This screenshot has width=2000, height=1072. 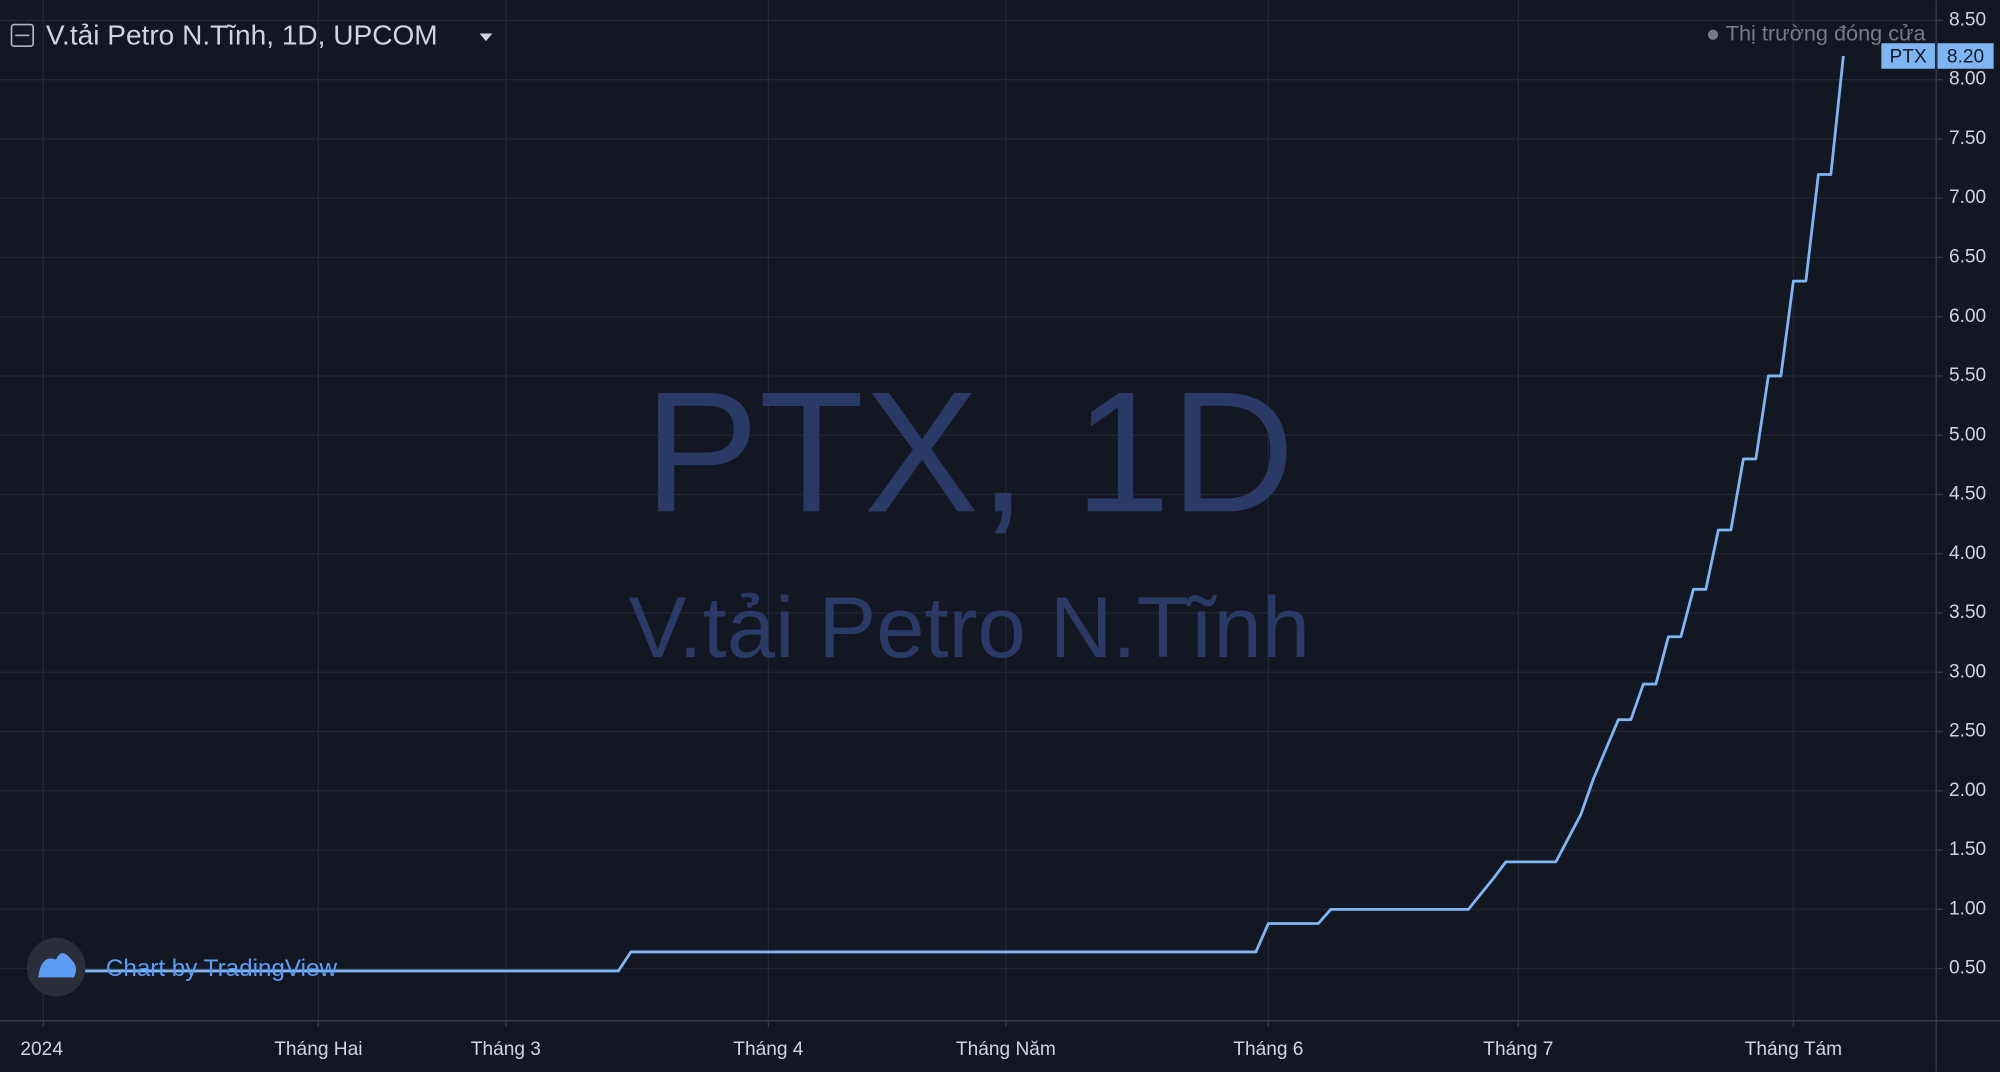 I want to click on x-tick-label: Tháng 6, so click(x=1268, y=1049).